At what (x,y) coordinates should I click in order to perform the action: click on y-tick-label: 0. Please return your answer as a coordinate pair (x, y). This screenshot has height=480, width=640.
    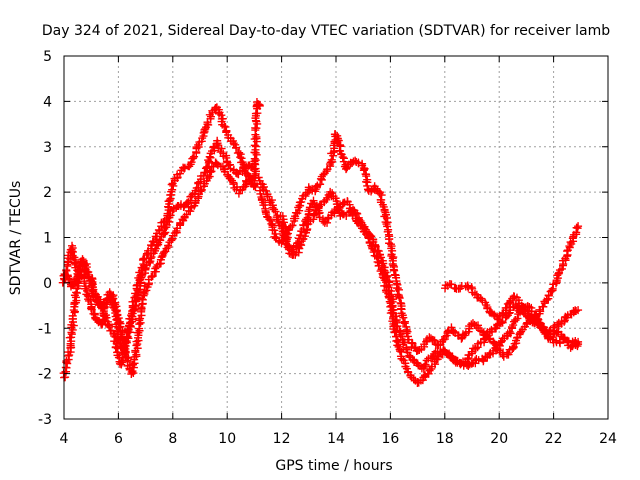
    Looking at the image, I should click on (47, 284).